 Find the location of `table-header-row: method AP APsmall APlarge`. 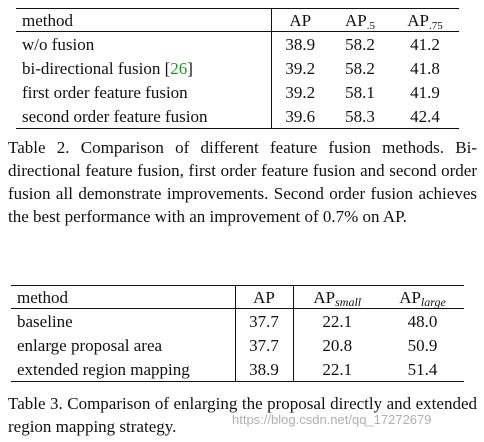

table-header-row: method AP APsmall APlarge is located at coordinates (237, 297).